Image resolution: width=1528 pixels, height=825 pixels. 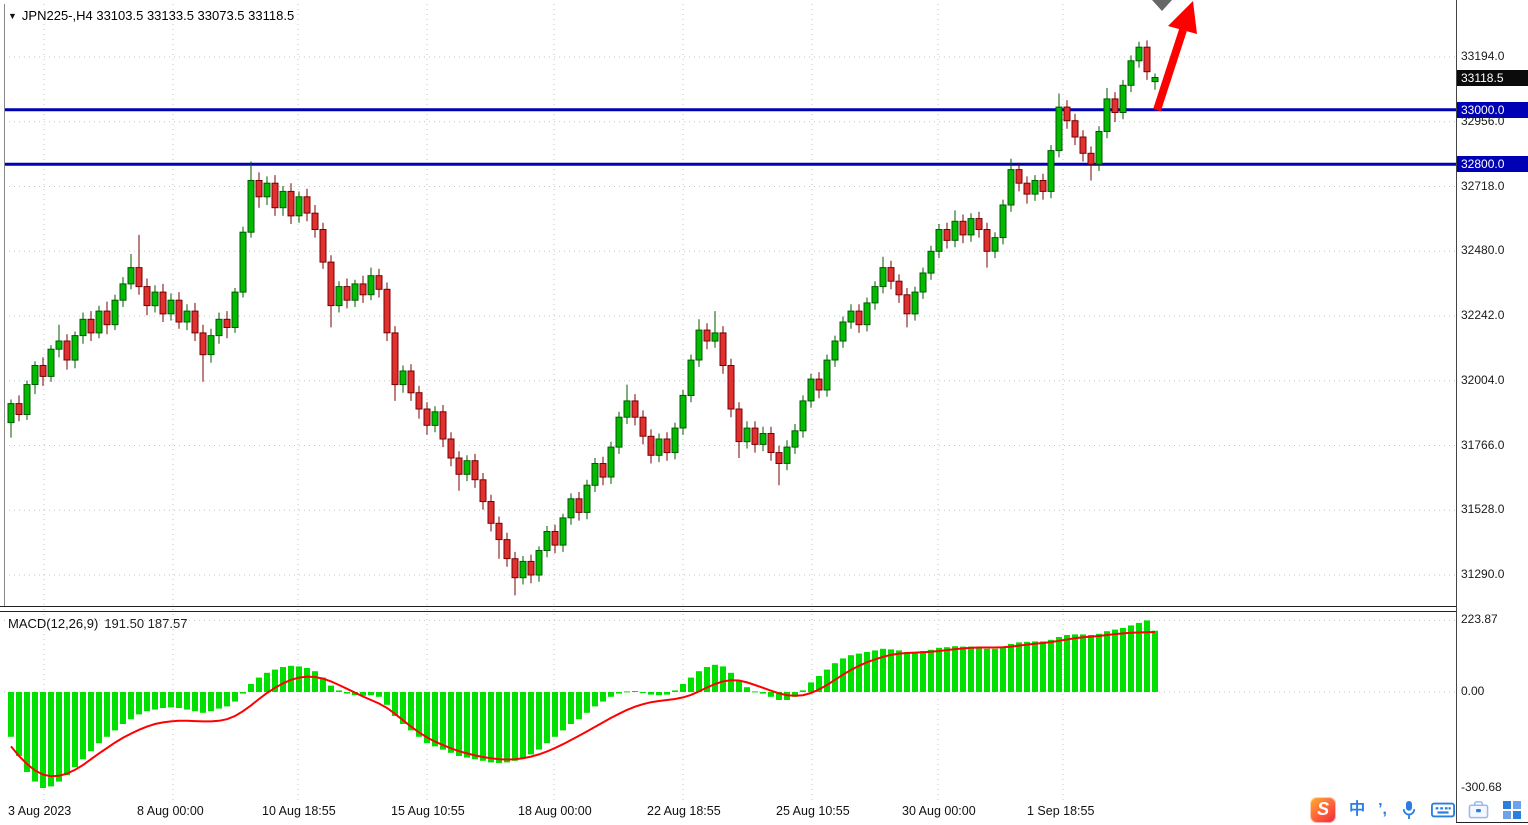 What do you see at coordinates (1483, 250) in the screenshot?
I see `price-axis-label: 32480.0` at bounding box center [1483, 250].